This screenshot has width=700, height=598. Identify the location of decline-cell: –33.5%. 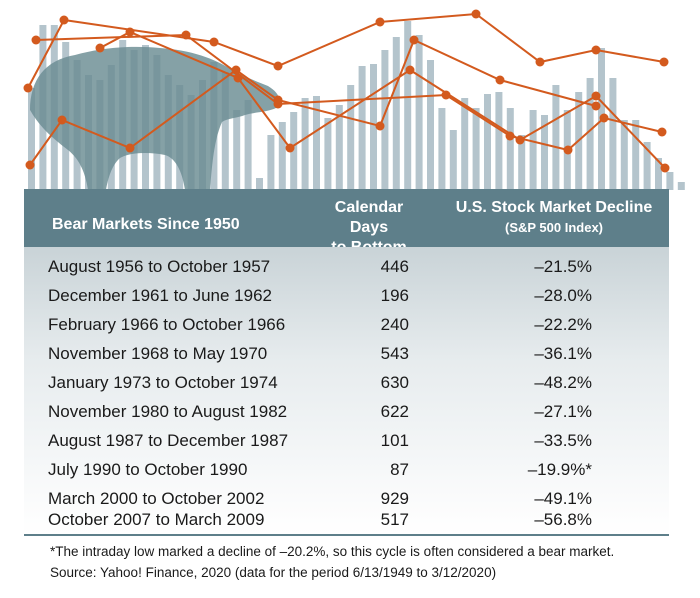
(563, 440).